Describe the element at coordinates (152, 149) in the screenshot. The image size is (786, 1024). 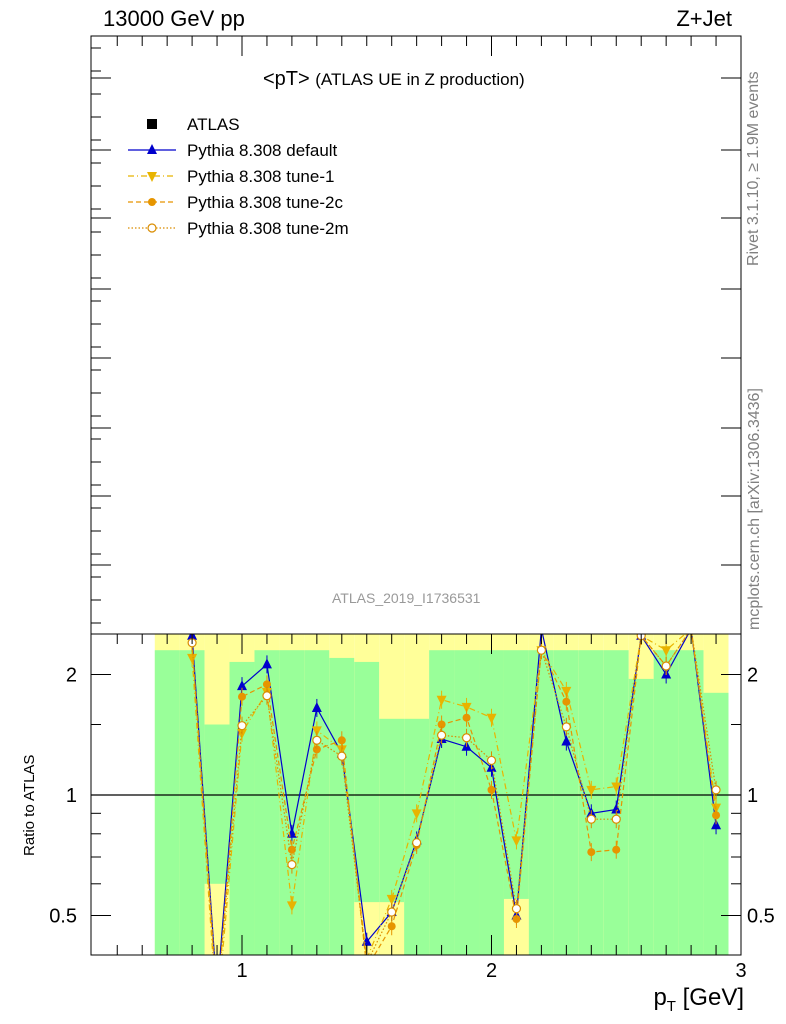
I see `legend-marker-triangle` at that location.